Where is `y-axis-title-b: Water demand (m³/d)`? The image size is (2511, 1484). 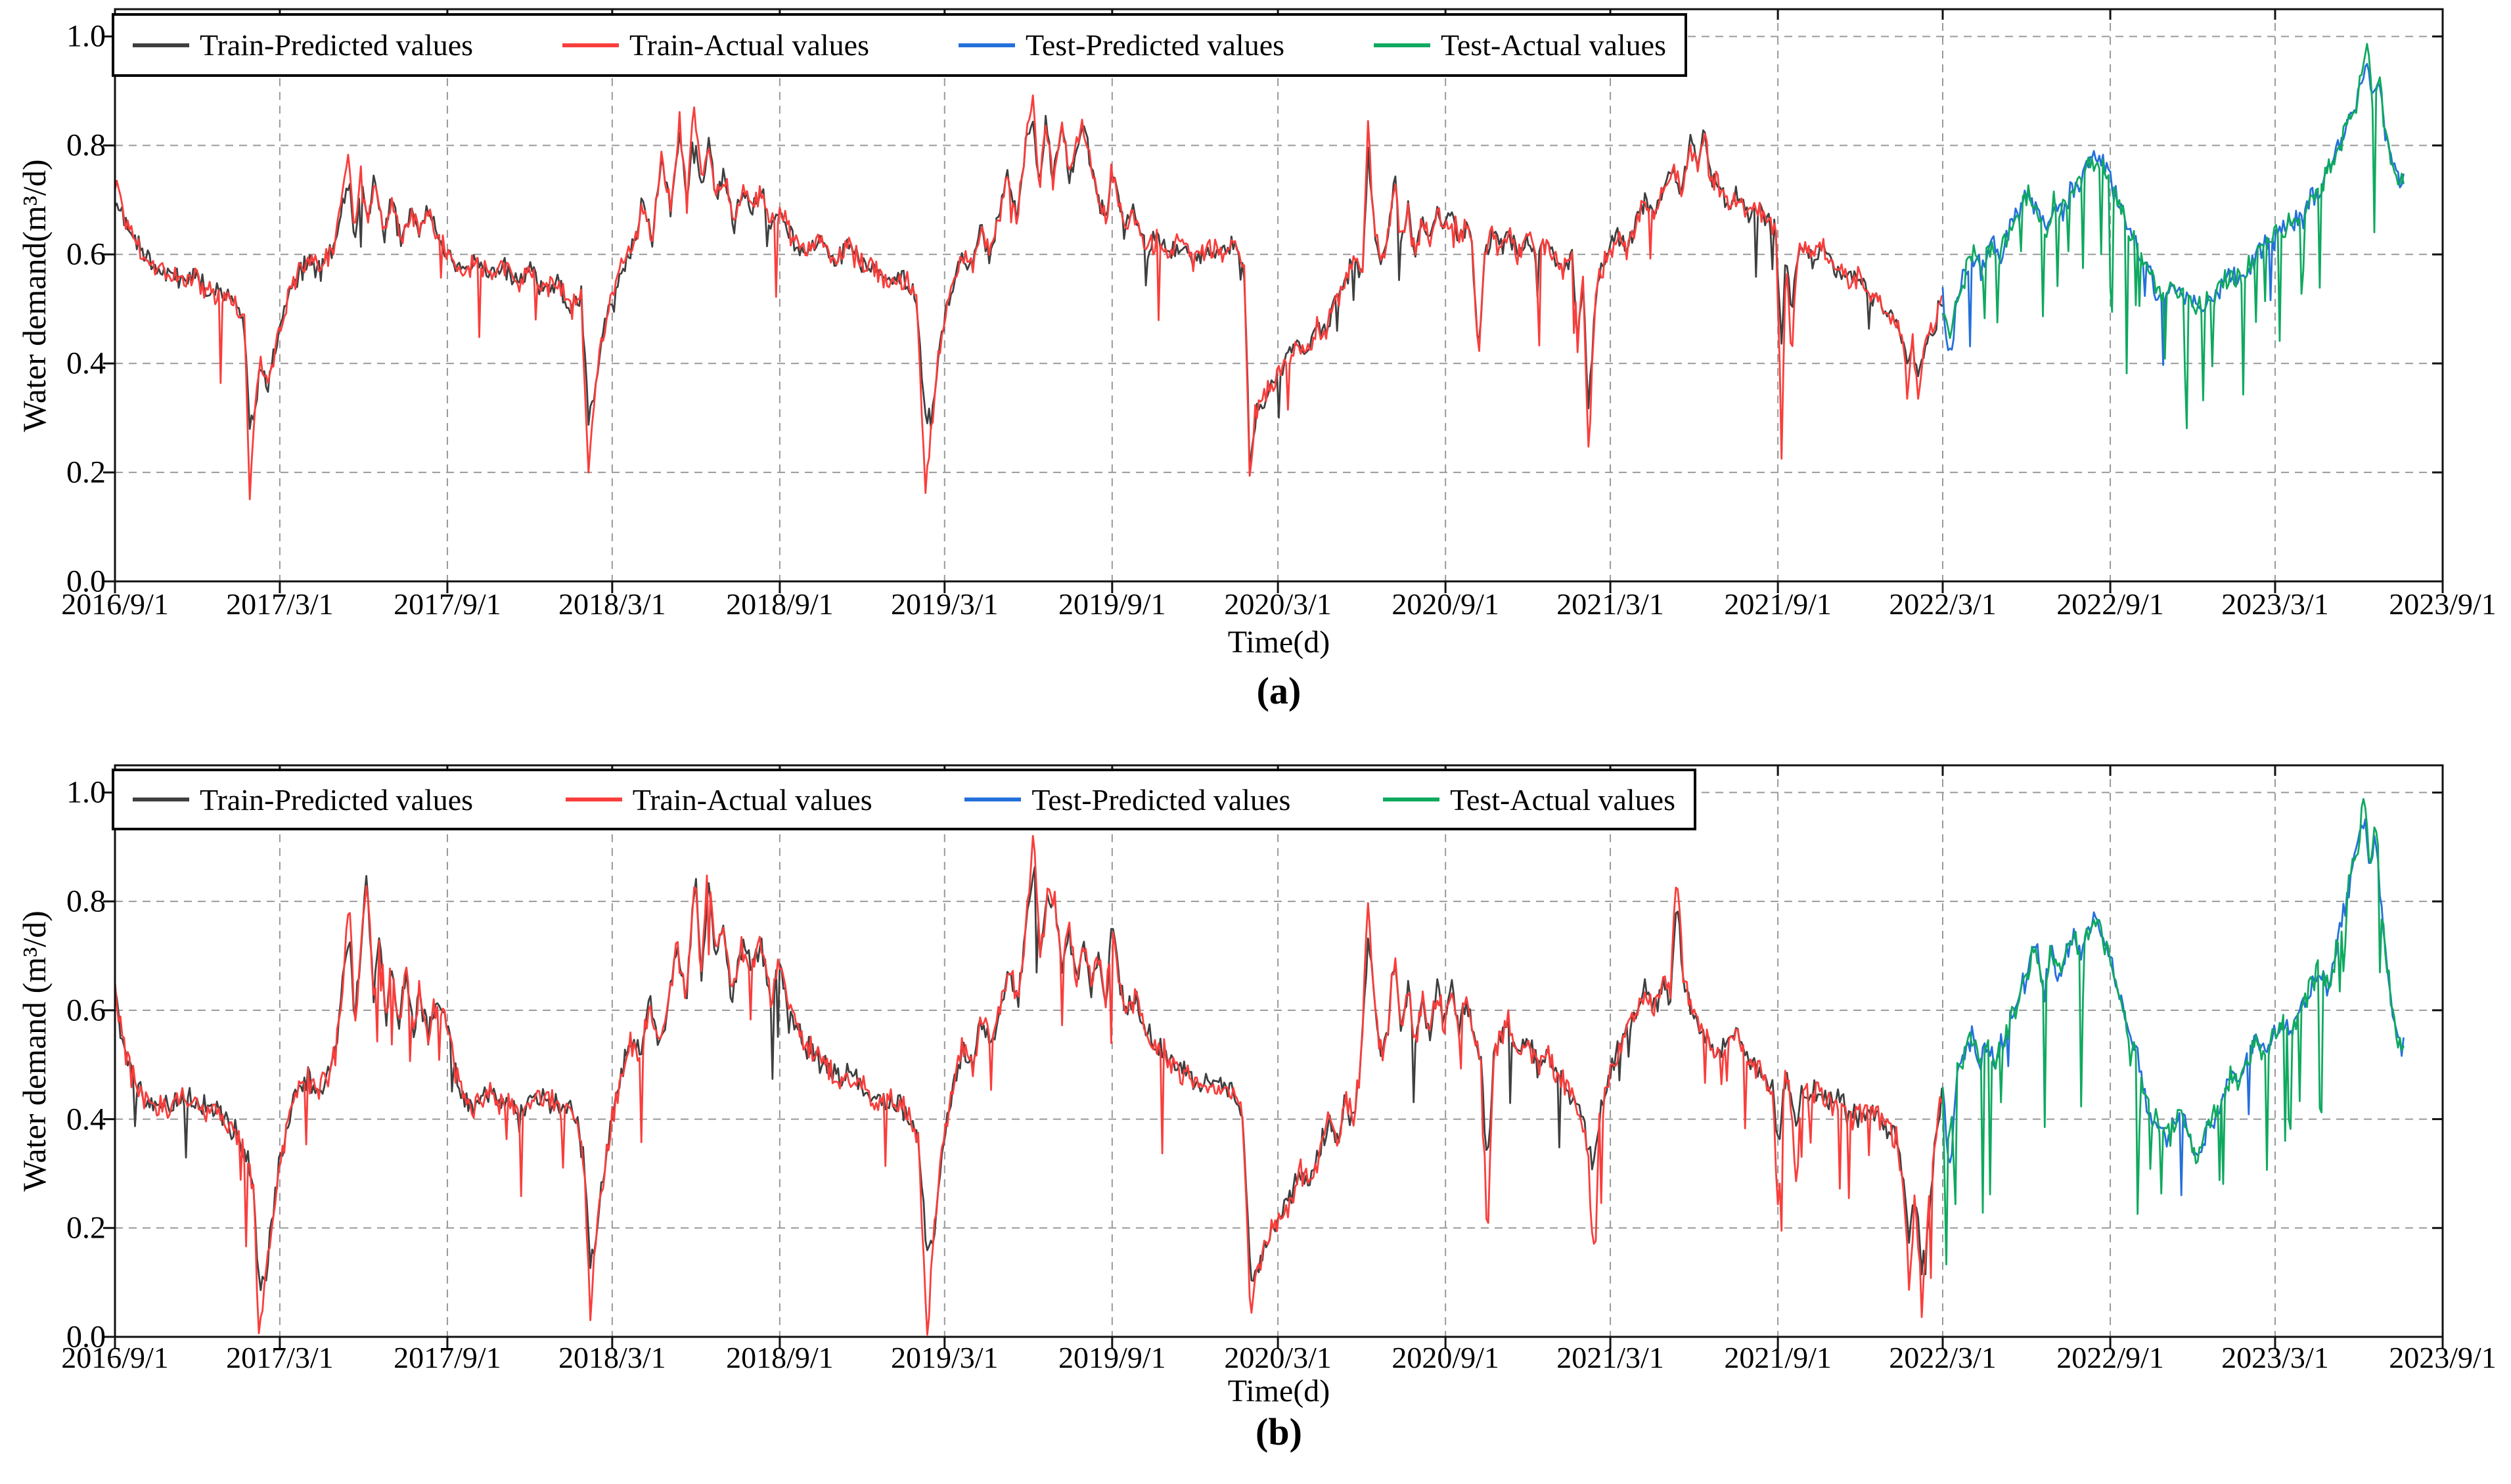 y-axis-title-b: Water demand (m³/d) is located at coordinates (34, 1051).